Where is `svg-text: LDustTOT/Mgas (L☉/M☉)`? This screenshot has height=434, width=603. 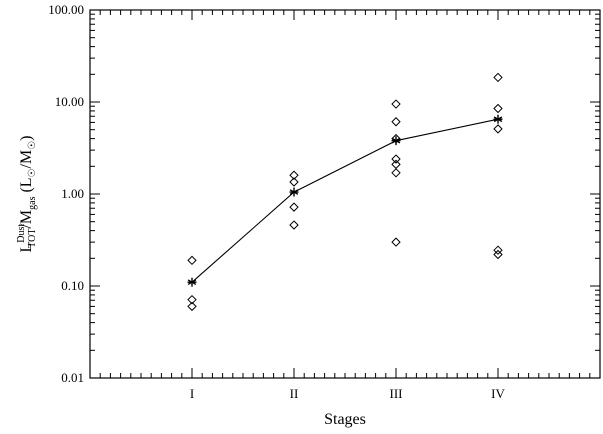 svg-text: LDustTOT/Mgas (L☉/M☉) is located at coordinates (27, 193).